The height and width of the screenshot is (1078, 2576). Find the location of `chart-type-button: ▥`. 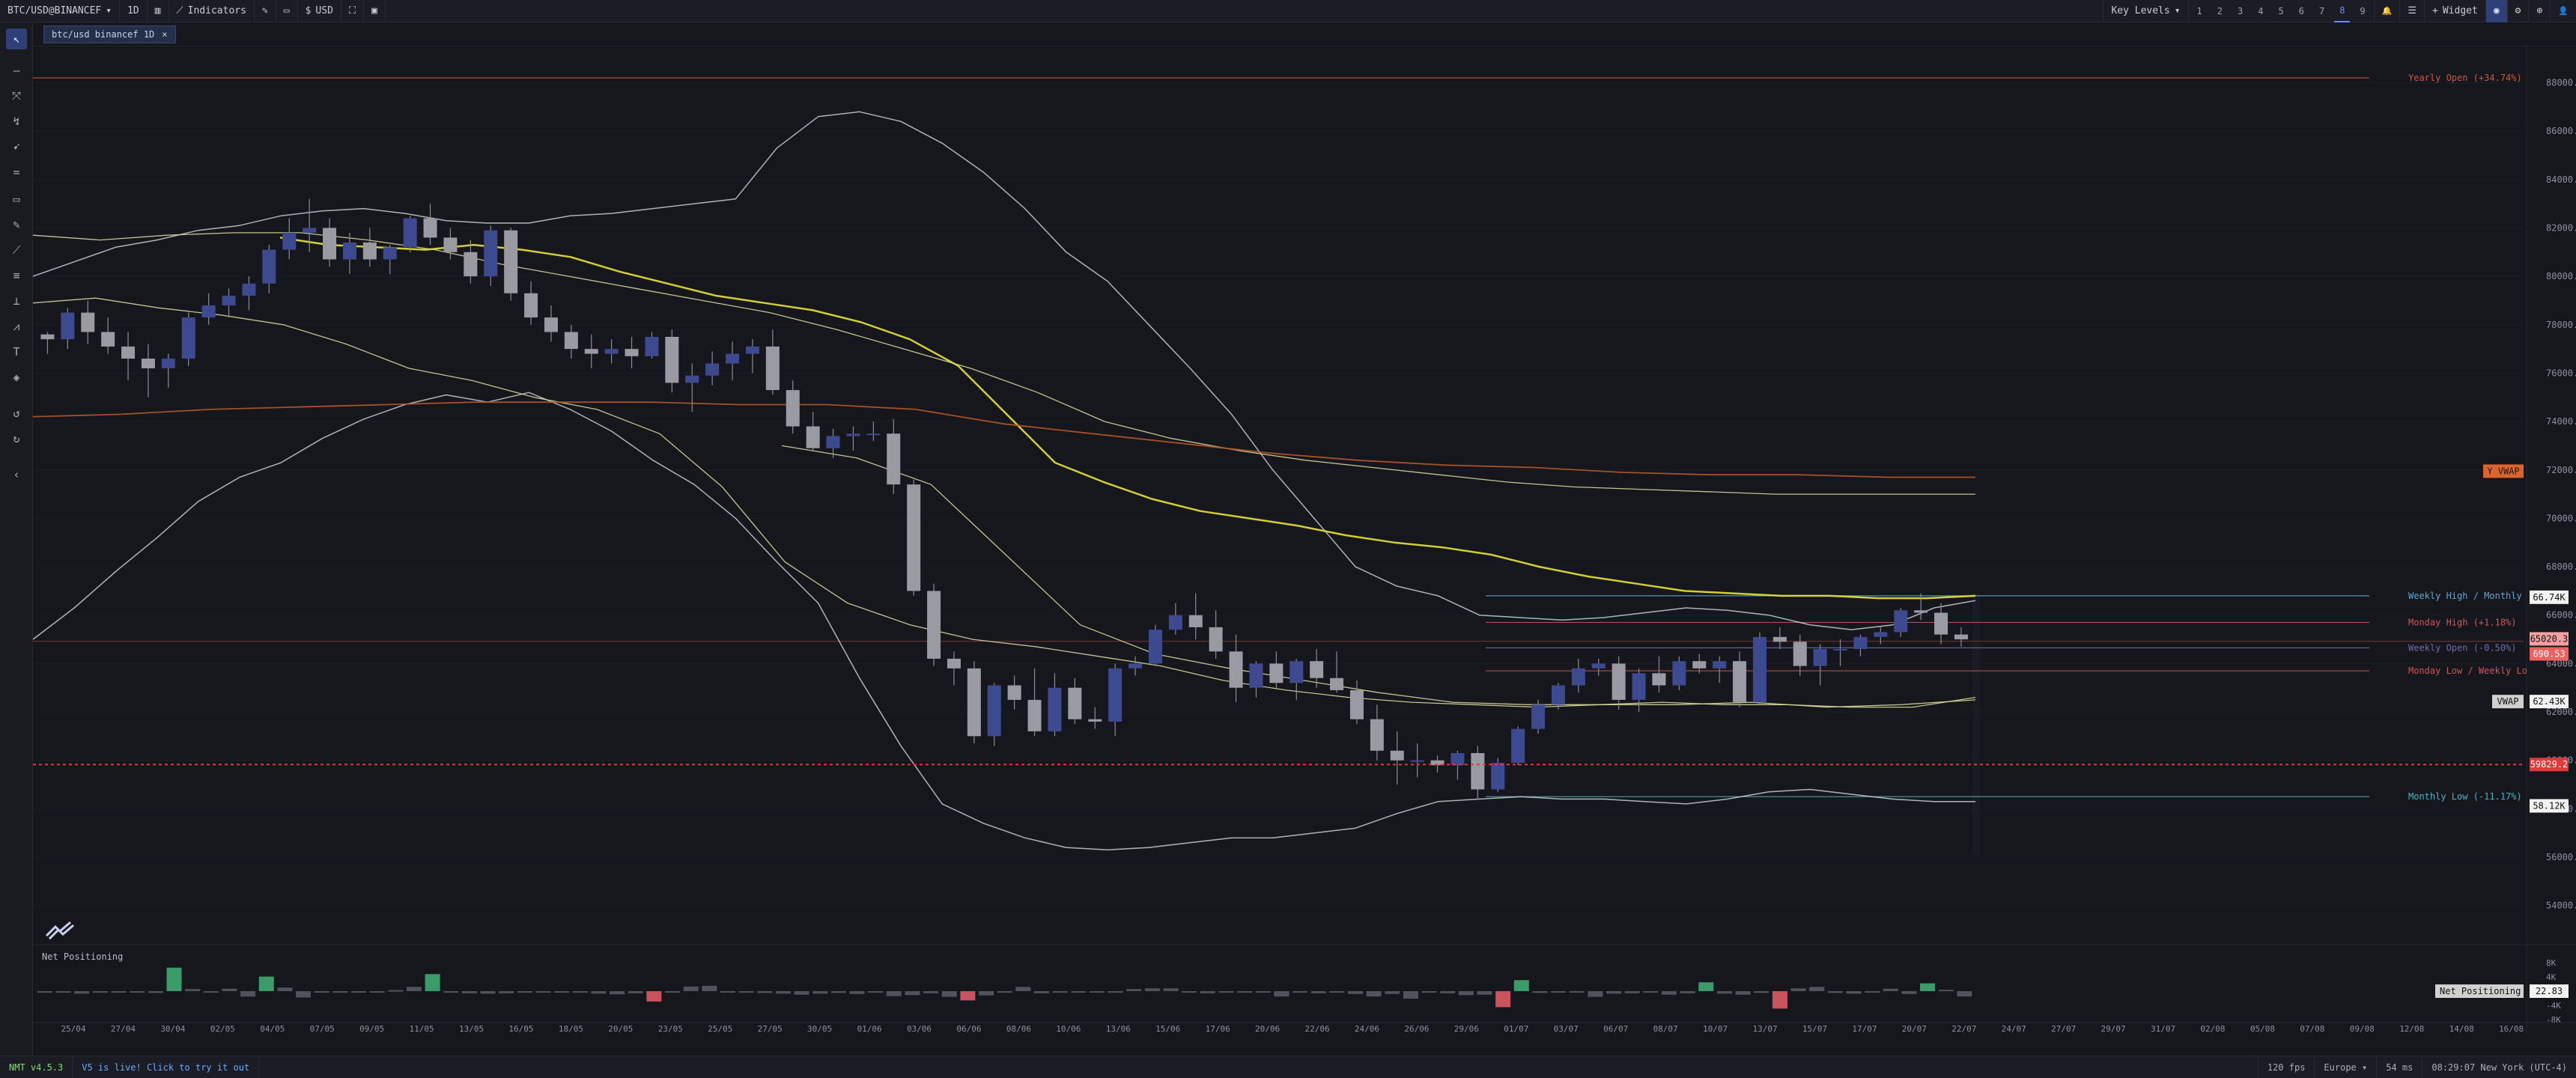

chart-type-button: ▥ is located at coordinates (158, 11).